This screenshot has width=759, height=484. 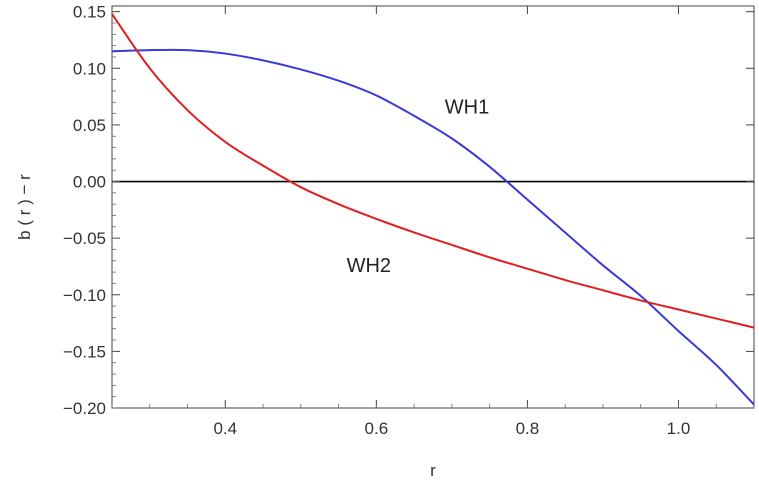 What do you see at coordinates (225, 428) in the screenshot?
I see `x-tick-label: 0.4` at bounding box center [225, 428].